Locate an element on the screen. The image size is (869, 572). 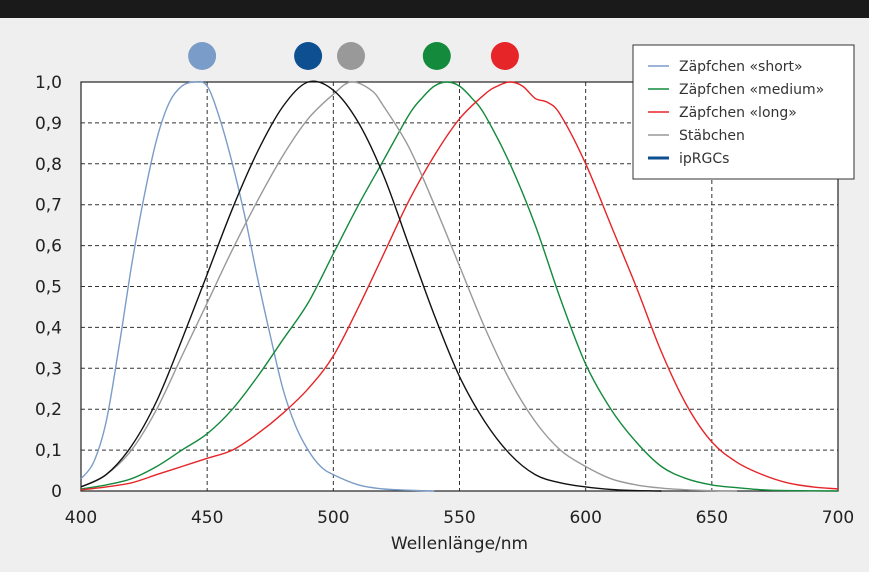
x-tick-label: 600 is located at coordinates (585, 518).